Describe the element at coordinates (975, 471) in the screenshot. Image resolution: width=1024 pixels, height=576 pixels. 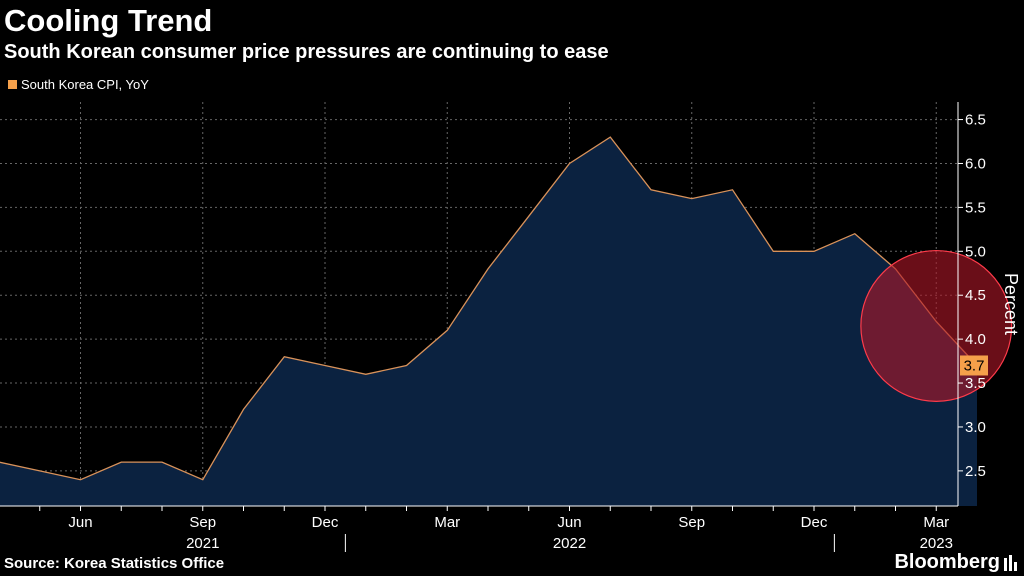
I see `y-tick-label-0: 2.5` at that location.